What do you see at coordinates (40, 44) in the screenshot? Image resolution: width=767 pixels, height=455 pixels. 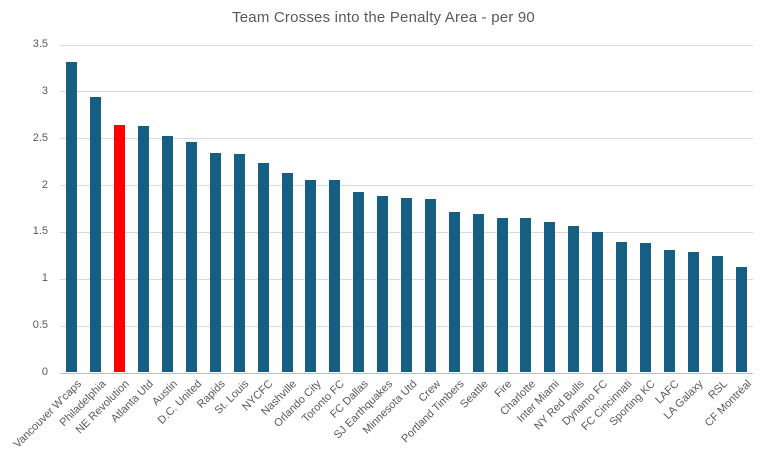 I see `y-axis-tick-label: 3.5` at bounding box center [40, 44].